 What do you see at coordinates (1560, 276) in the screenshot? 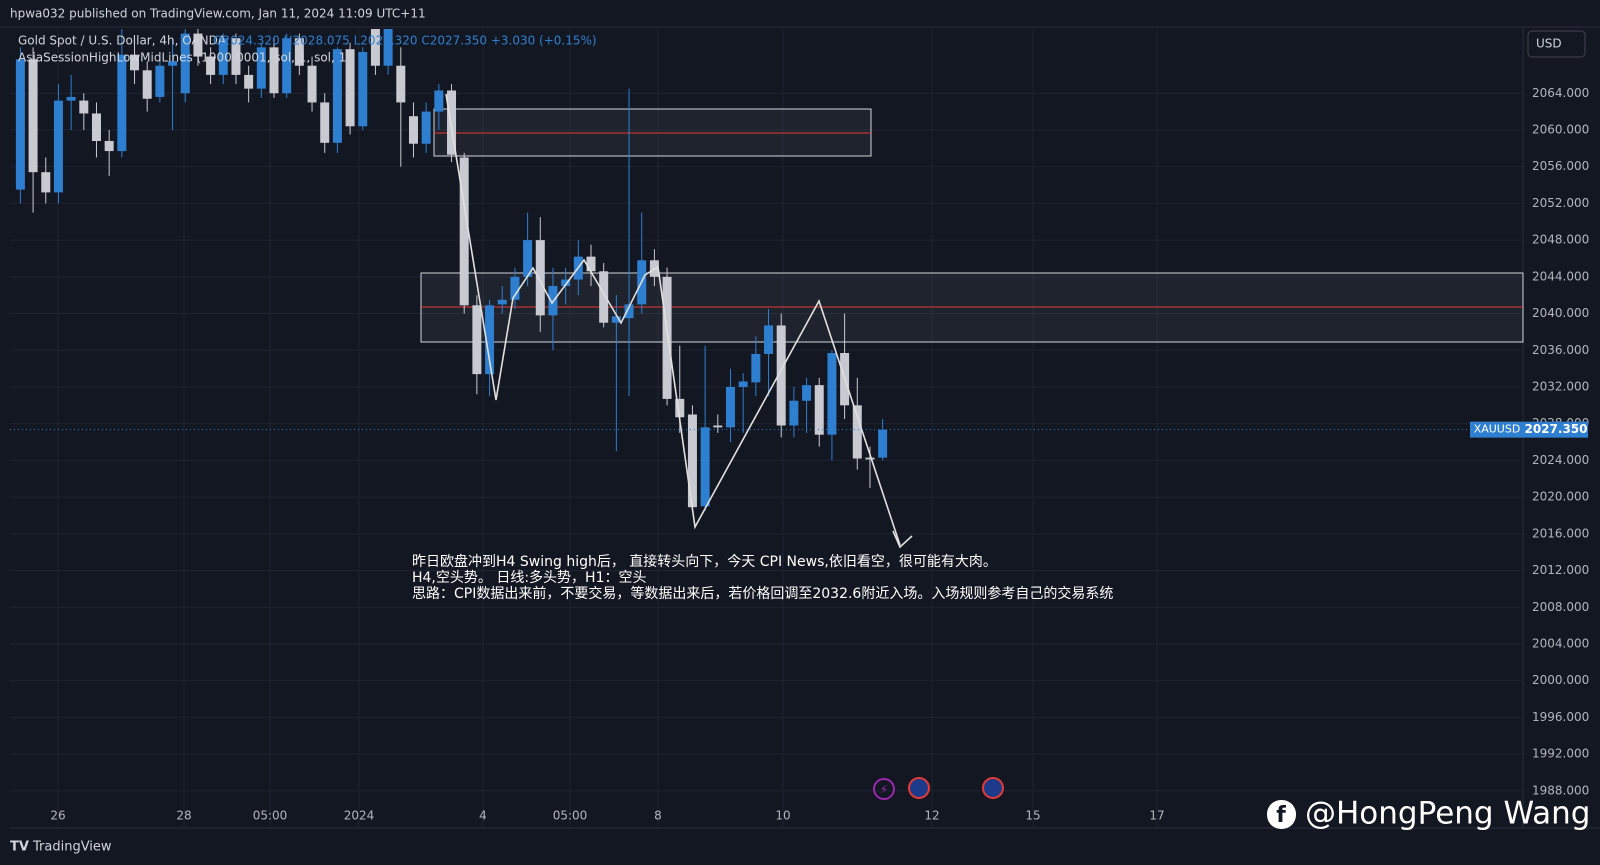
I see `y-tick-label: 2044.000` at bounding box center [1560, 276].